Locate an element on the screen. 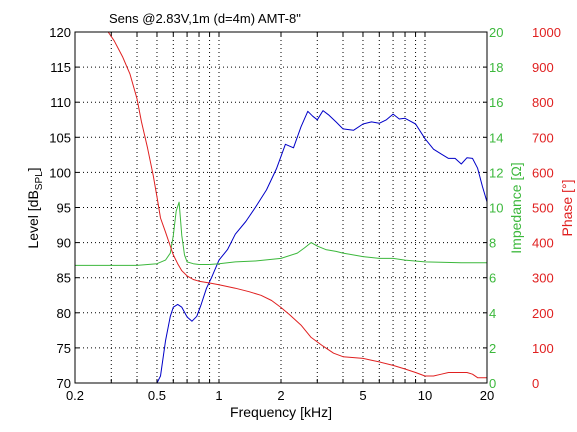 The image size is (577, 432). impedance-tick-label: 4 is located at coordinates (492, 313).